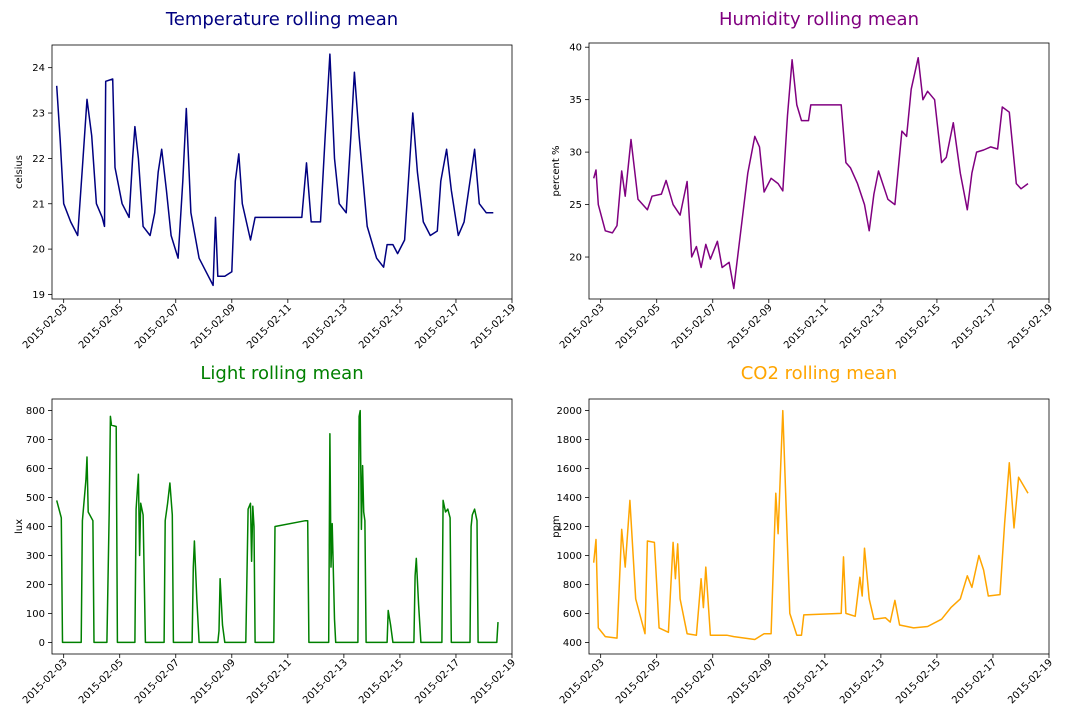  What do you see at coordinates (35, 556) in the screenshot?
I see `y-tick-label: 300` at bounding box center [35, 556].